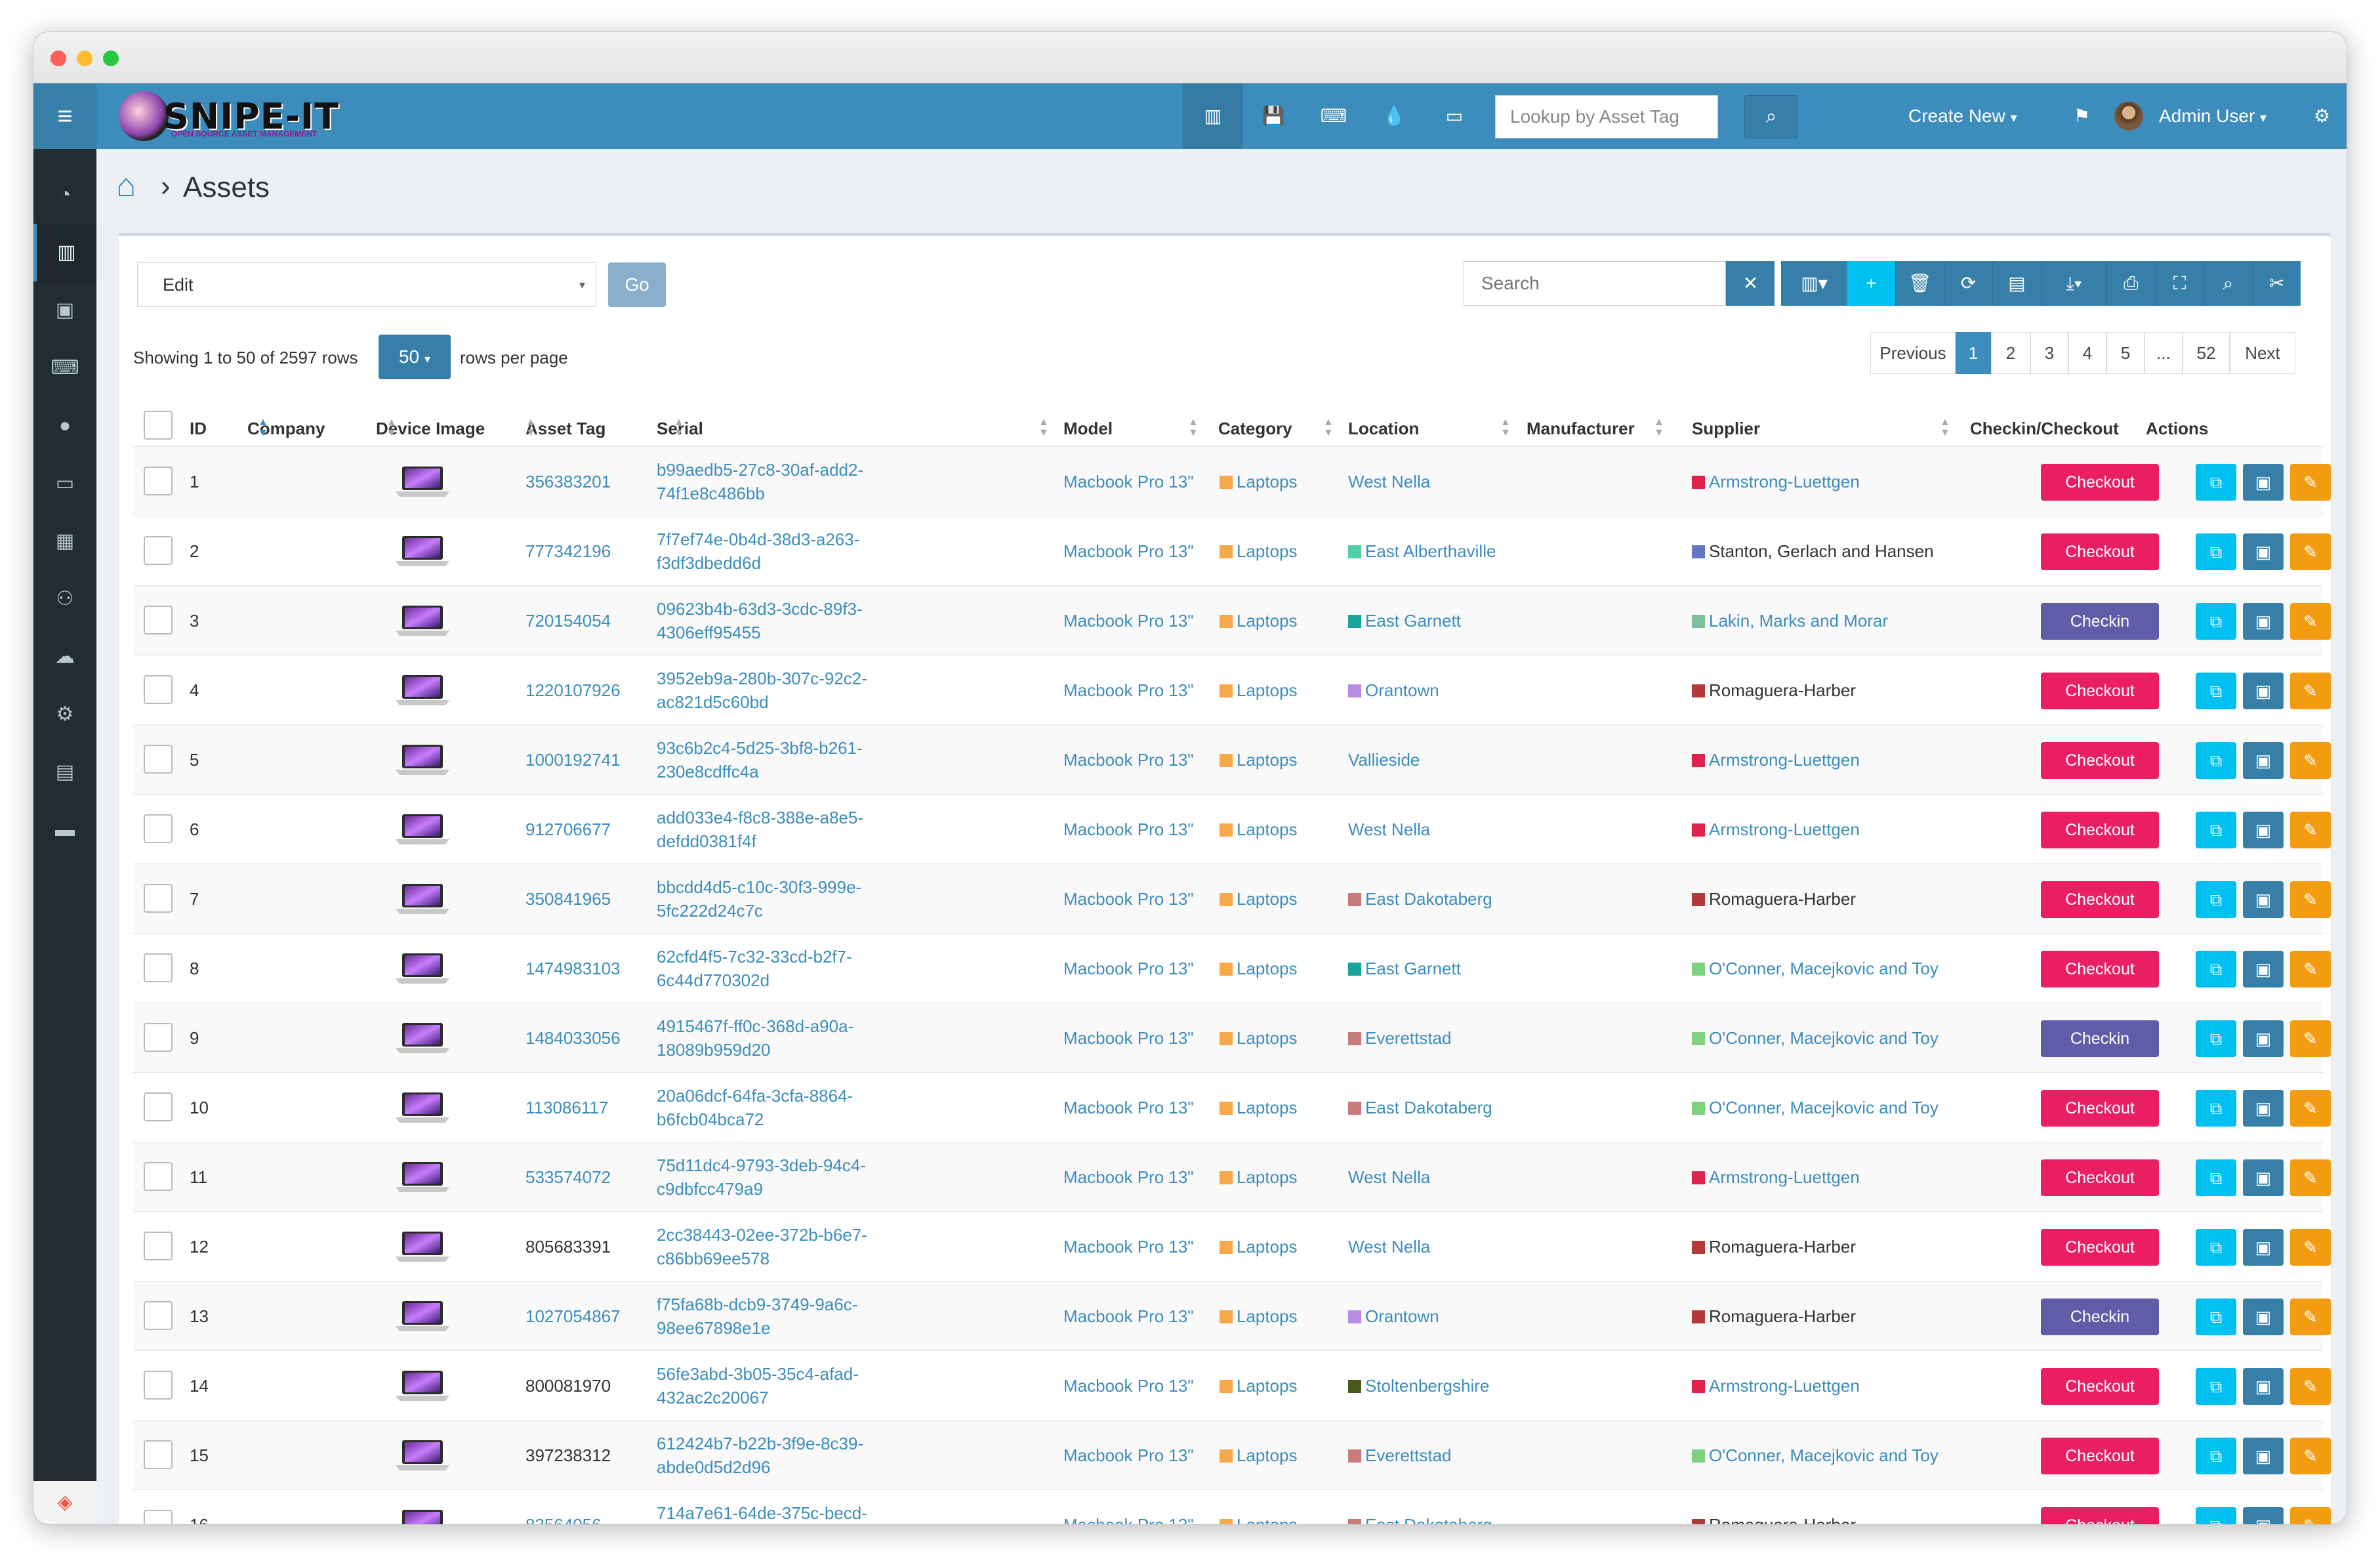 The width and height of the screenshot is (2380, 1559). Describe the element at coordinates (573, 760) in the screenshot. I see `asset-tag: 1000192741` at that location.